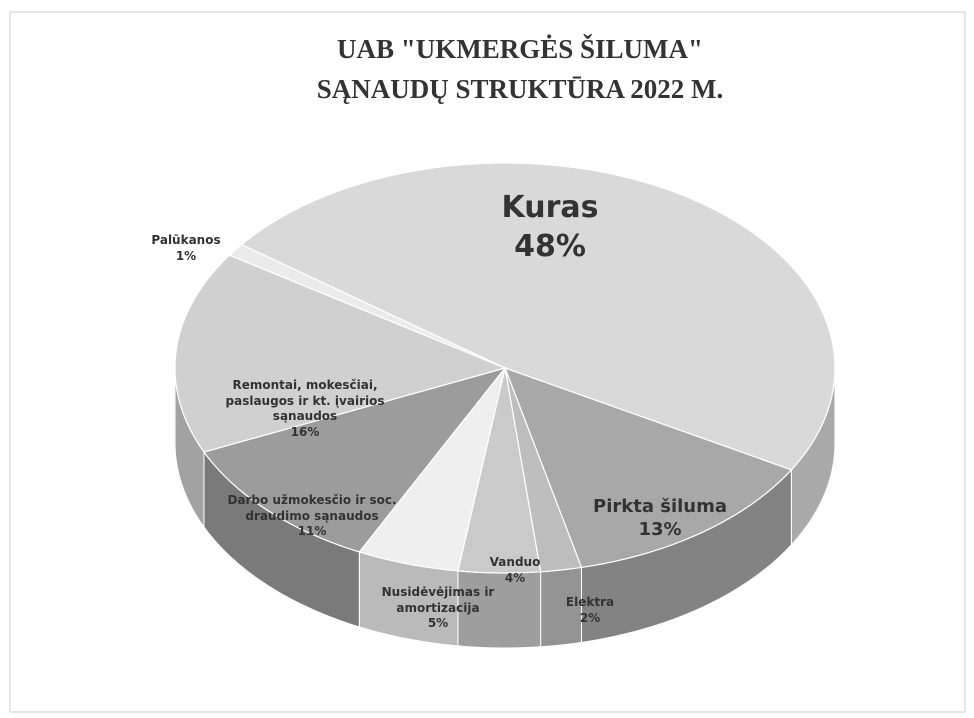  What do you see at coordinates (550, 207) in the screenshot?
I see `category-label: Kuras` at bounding box center [550, 207].